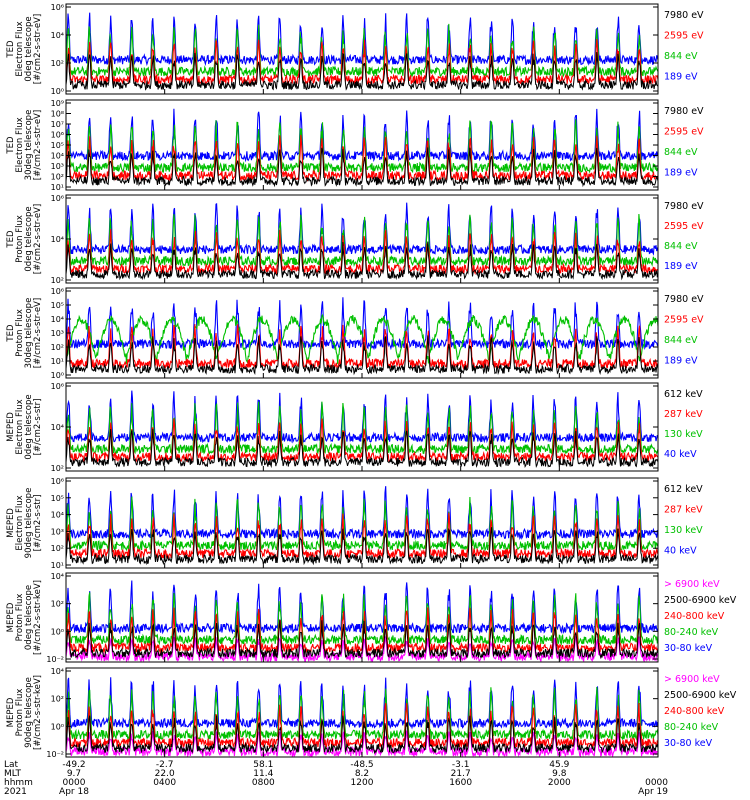  I want to click on x-axis-row-label: 2021, so click(15, 792).